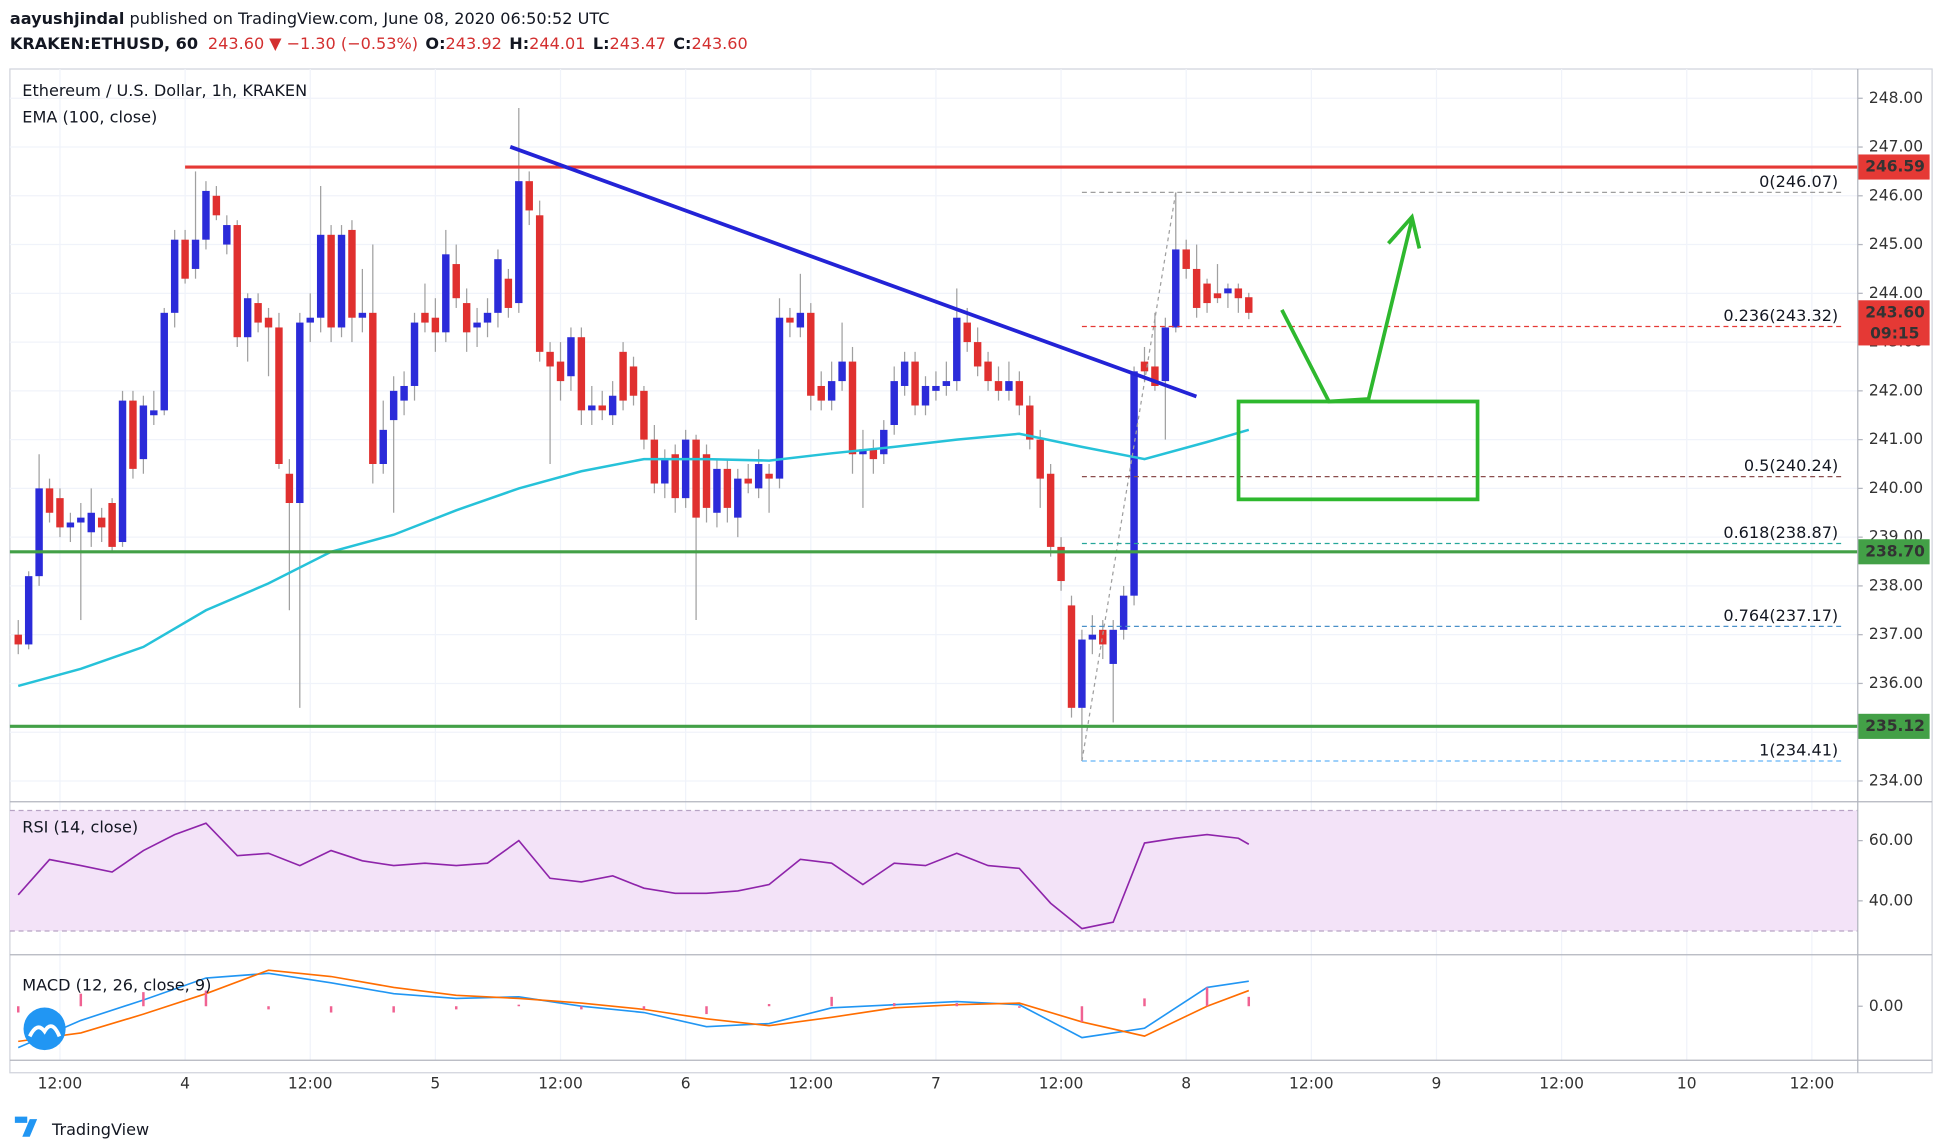 This screenshot has height=1143, width=1942. What do you see at coordinates (936, 1083) in the screenshot?
I see `x-tick-label: 7` at bounding box center [936, 1083].